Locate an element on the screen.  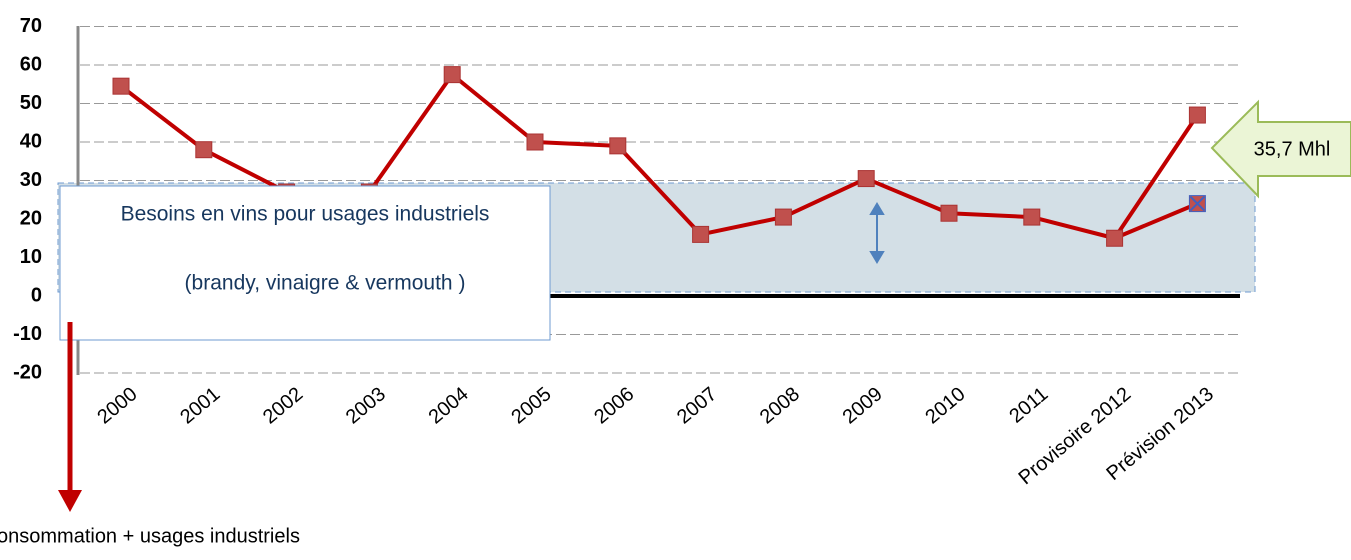
x-tick-label: 2003 is located at coordinates (366, 405).